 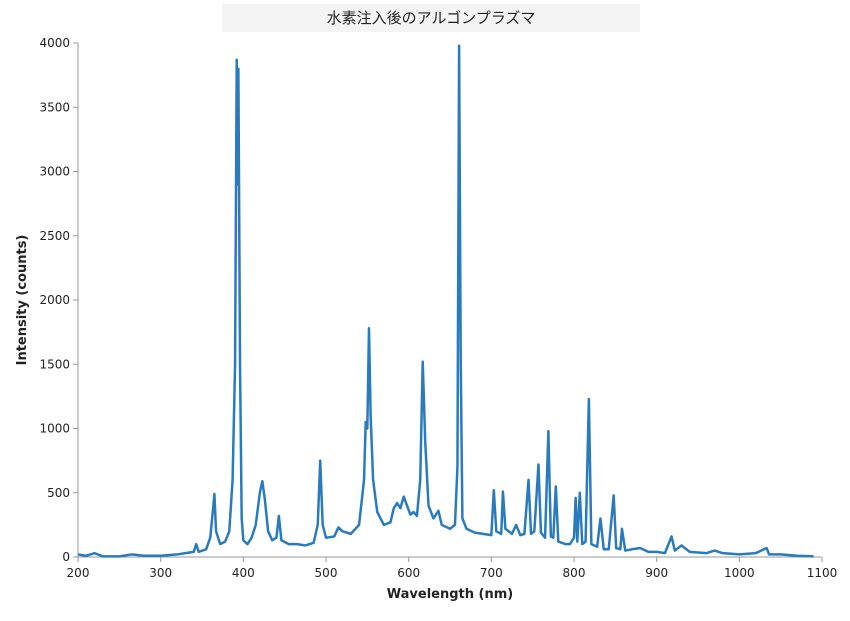 I want to click on x-tick-label: 900, so click(x=656, y=573).